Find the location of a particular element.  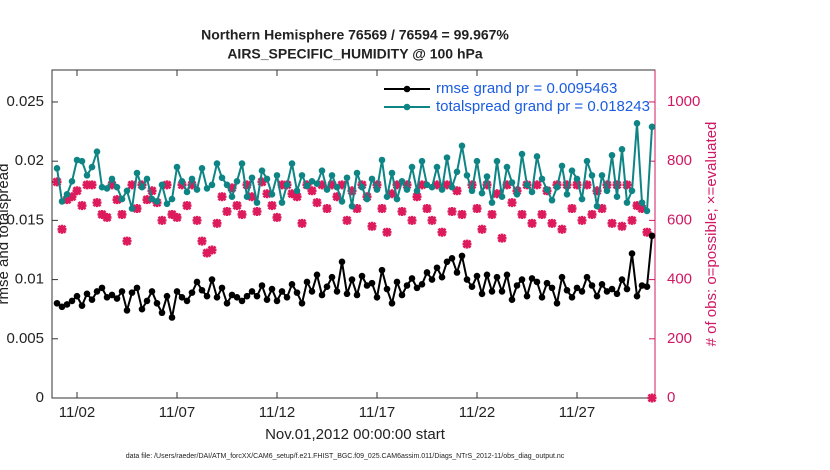

chart-subtitle: AIRS_SPECIFIC_HUMIDITY @ 100 hPa is located at coordinates (355, 54).